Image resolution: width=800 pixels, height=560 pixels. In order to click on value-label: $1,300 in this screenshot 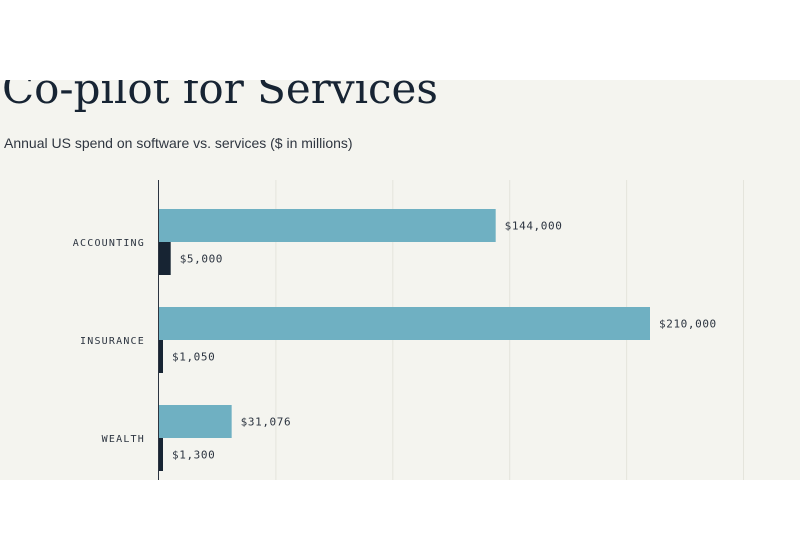, I will do `click(193, 455)`.